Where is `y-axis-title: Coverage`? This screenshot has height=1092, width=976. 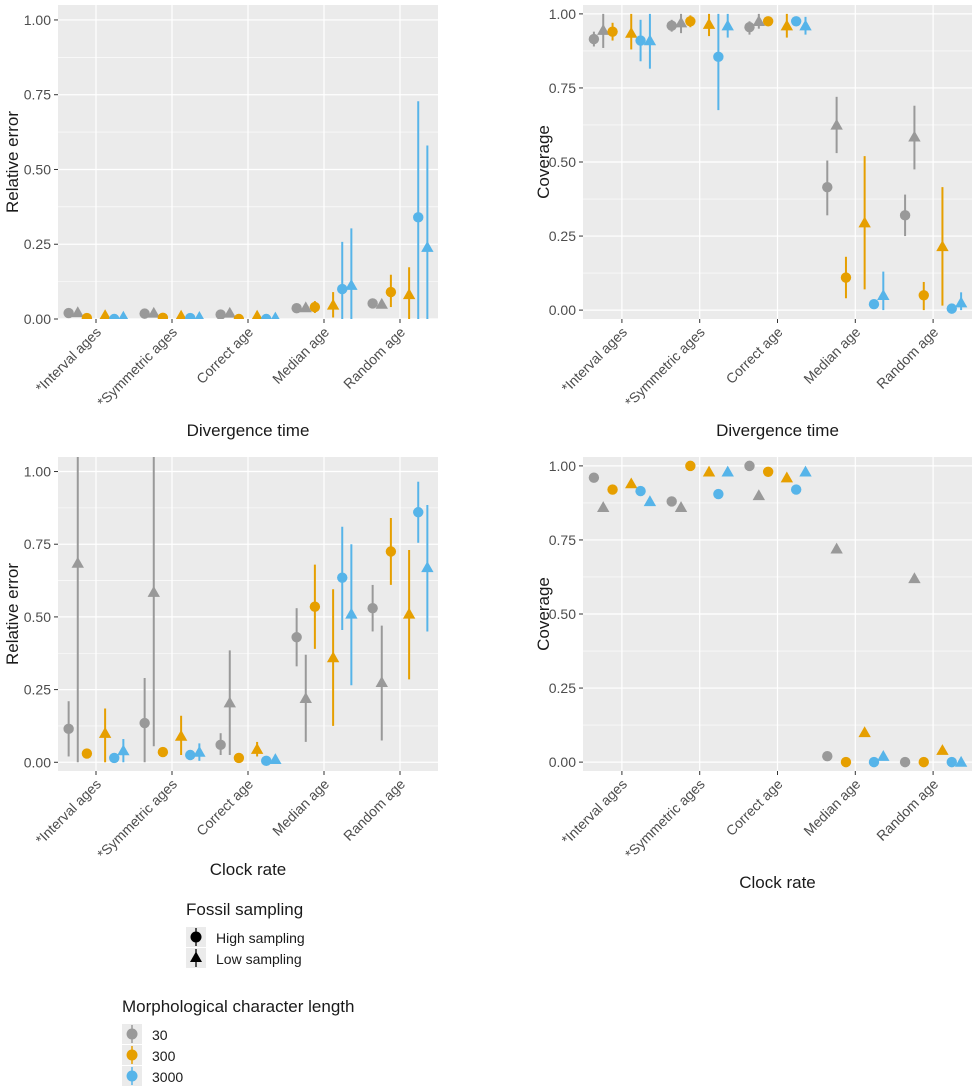
y-axis-title: Coverage is located at coordinates (543, 614).